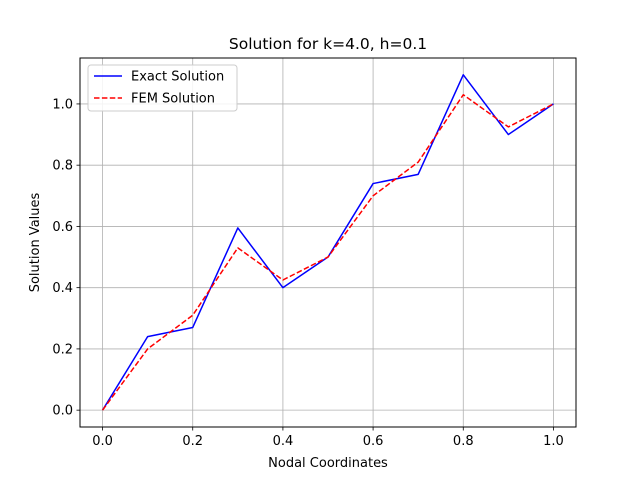 Image resolution: width=640 pixels, height=480 pixels. What do you see at coordinates (102, 441) in the screenshot?
I see `x-tick-label: 0.0` at bounding box center [102, 441].